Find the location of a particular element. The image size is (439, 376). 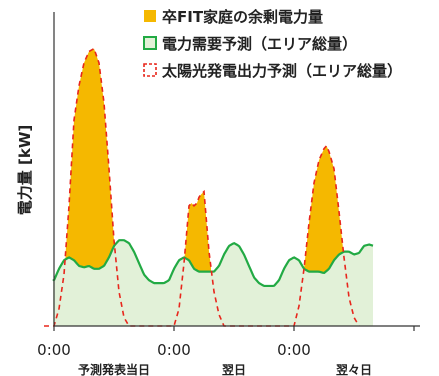

x-tick-label-0: 0:00 is located at coordinates (54, 350).